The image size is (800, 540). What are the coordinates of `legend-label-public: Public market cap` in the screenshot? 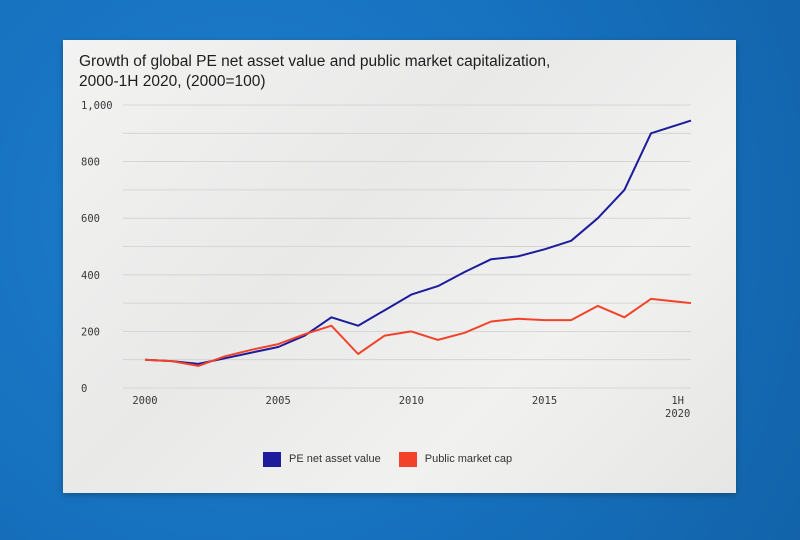 It's located at (468, 459).